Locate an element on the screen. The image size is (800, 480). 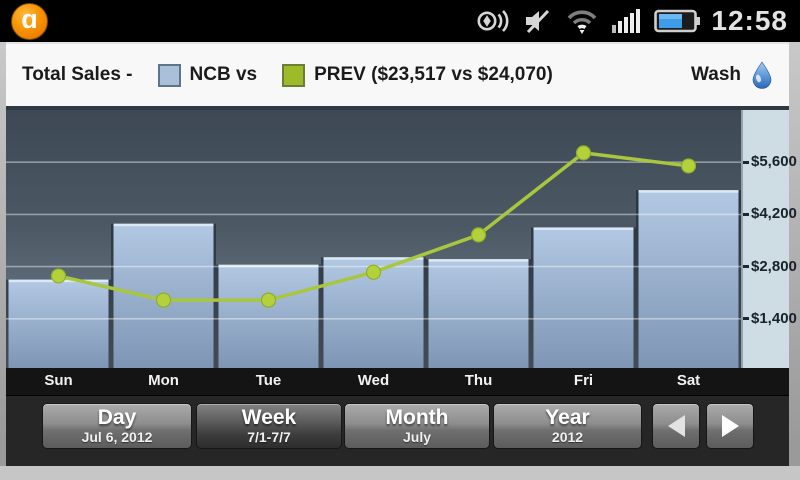
arrow-left-icon is located at coordinates (676, 426).